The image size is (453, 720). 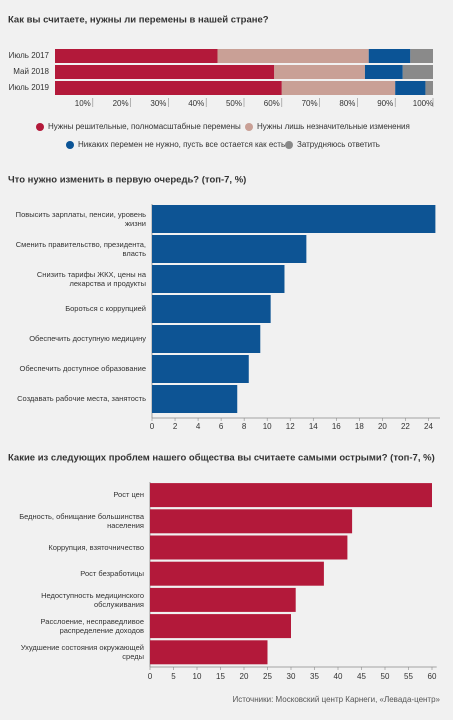 What do you see at coordinates (83, 369) in the screenshot?
I see `y-tick-label: Обеспечить доступное образование` at bounding box center [83, 369].